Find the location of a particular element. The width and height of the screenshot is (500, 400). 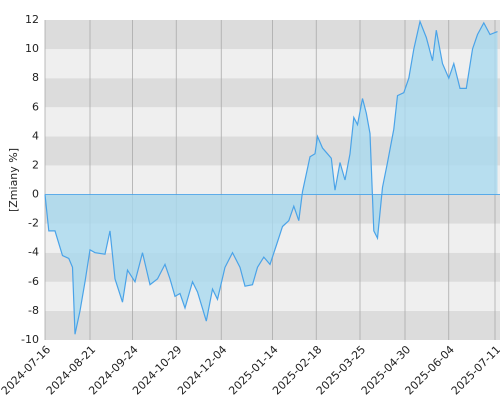

y-tick-label: 0 is located at coordinates (35, 194).